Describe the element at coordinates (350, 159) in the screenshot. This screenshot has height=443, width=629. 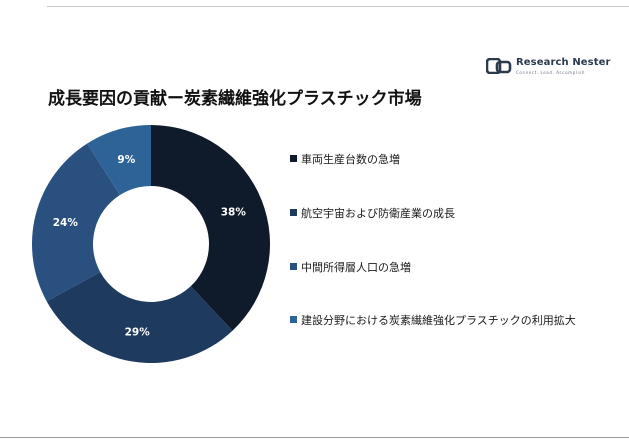
I see `legend-label-1: 車両生産台数の急増` at that location.